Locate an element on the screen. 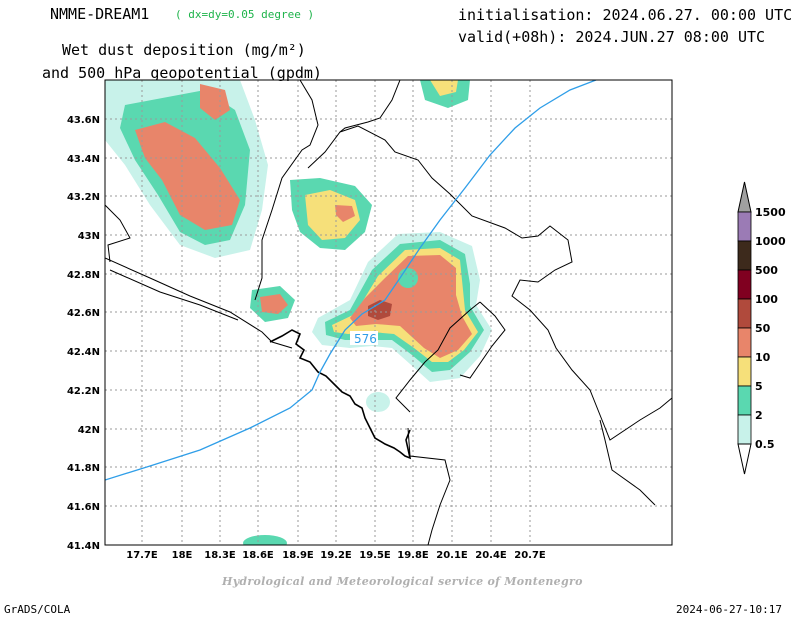 This screenshot has width=800, height=618. border-bosnia-montenegro is located at coordinates (286, 190).